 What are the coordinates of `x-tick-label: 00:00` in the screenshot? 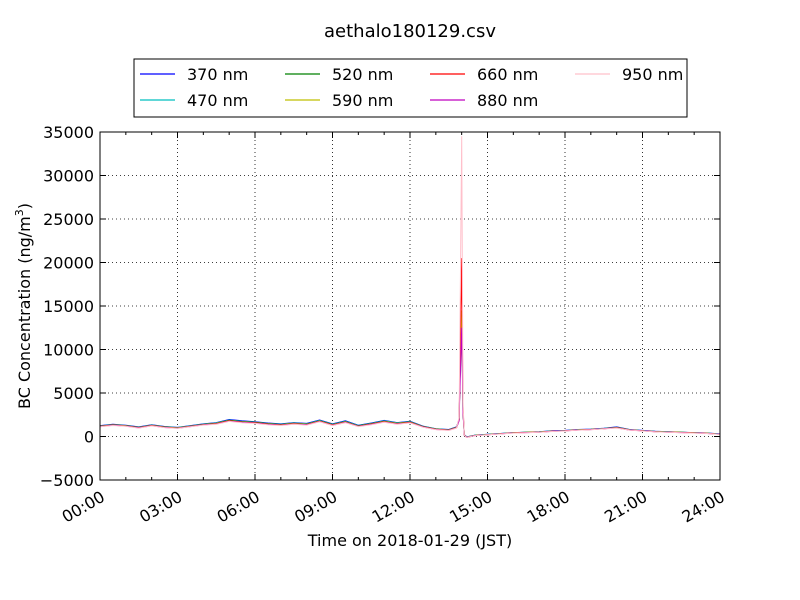 It's located at (83, 507).